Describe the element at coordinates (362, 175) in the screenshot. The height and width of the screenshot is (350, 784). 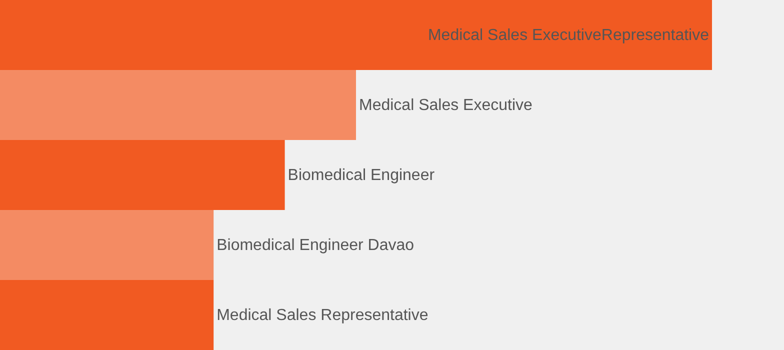
I see `y-tick-label: Biomedical Engineer` at that location.